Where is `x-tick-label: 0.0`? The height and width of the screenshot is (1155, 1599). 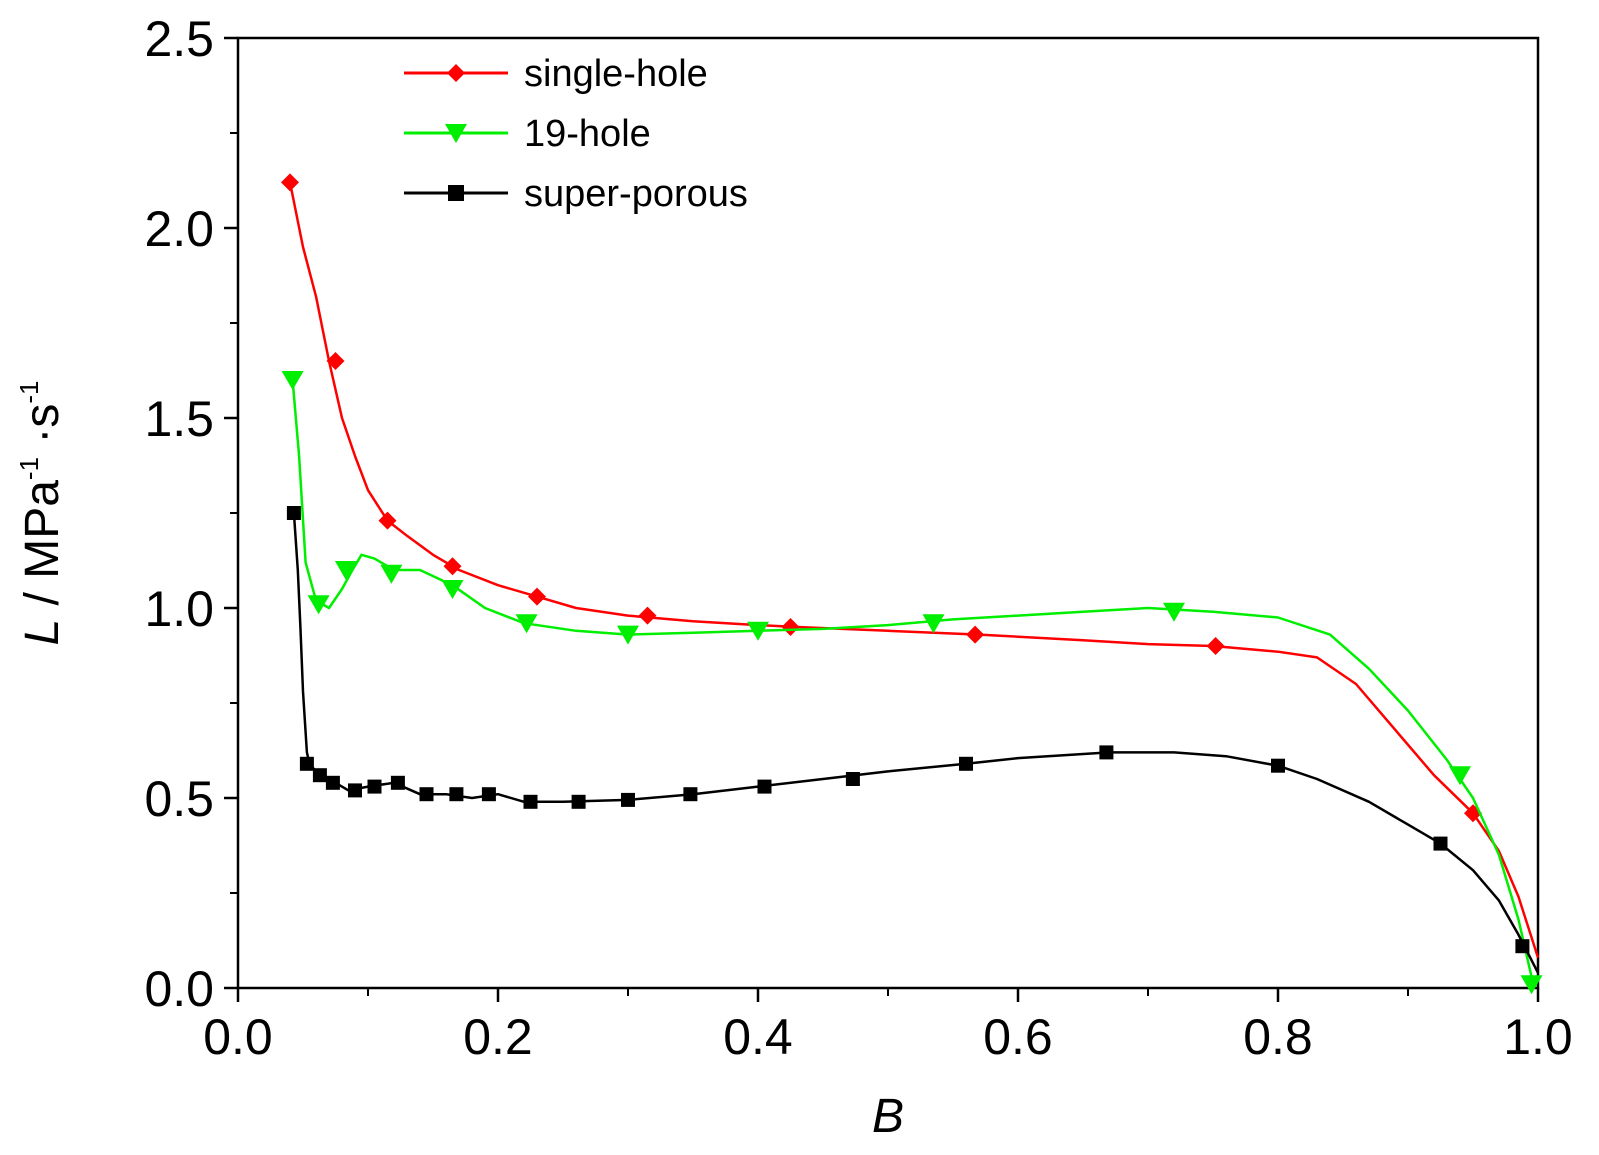
x-tick-label: 0.0 is located at coordinates (238, 1037).